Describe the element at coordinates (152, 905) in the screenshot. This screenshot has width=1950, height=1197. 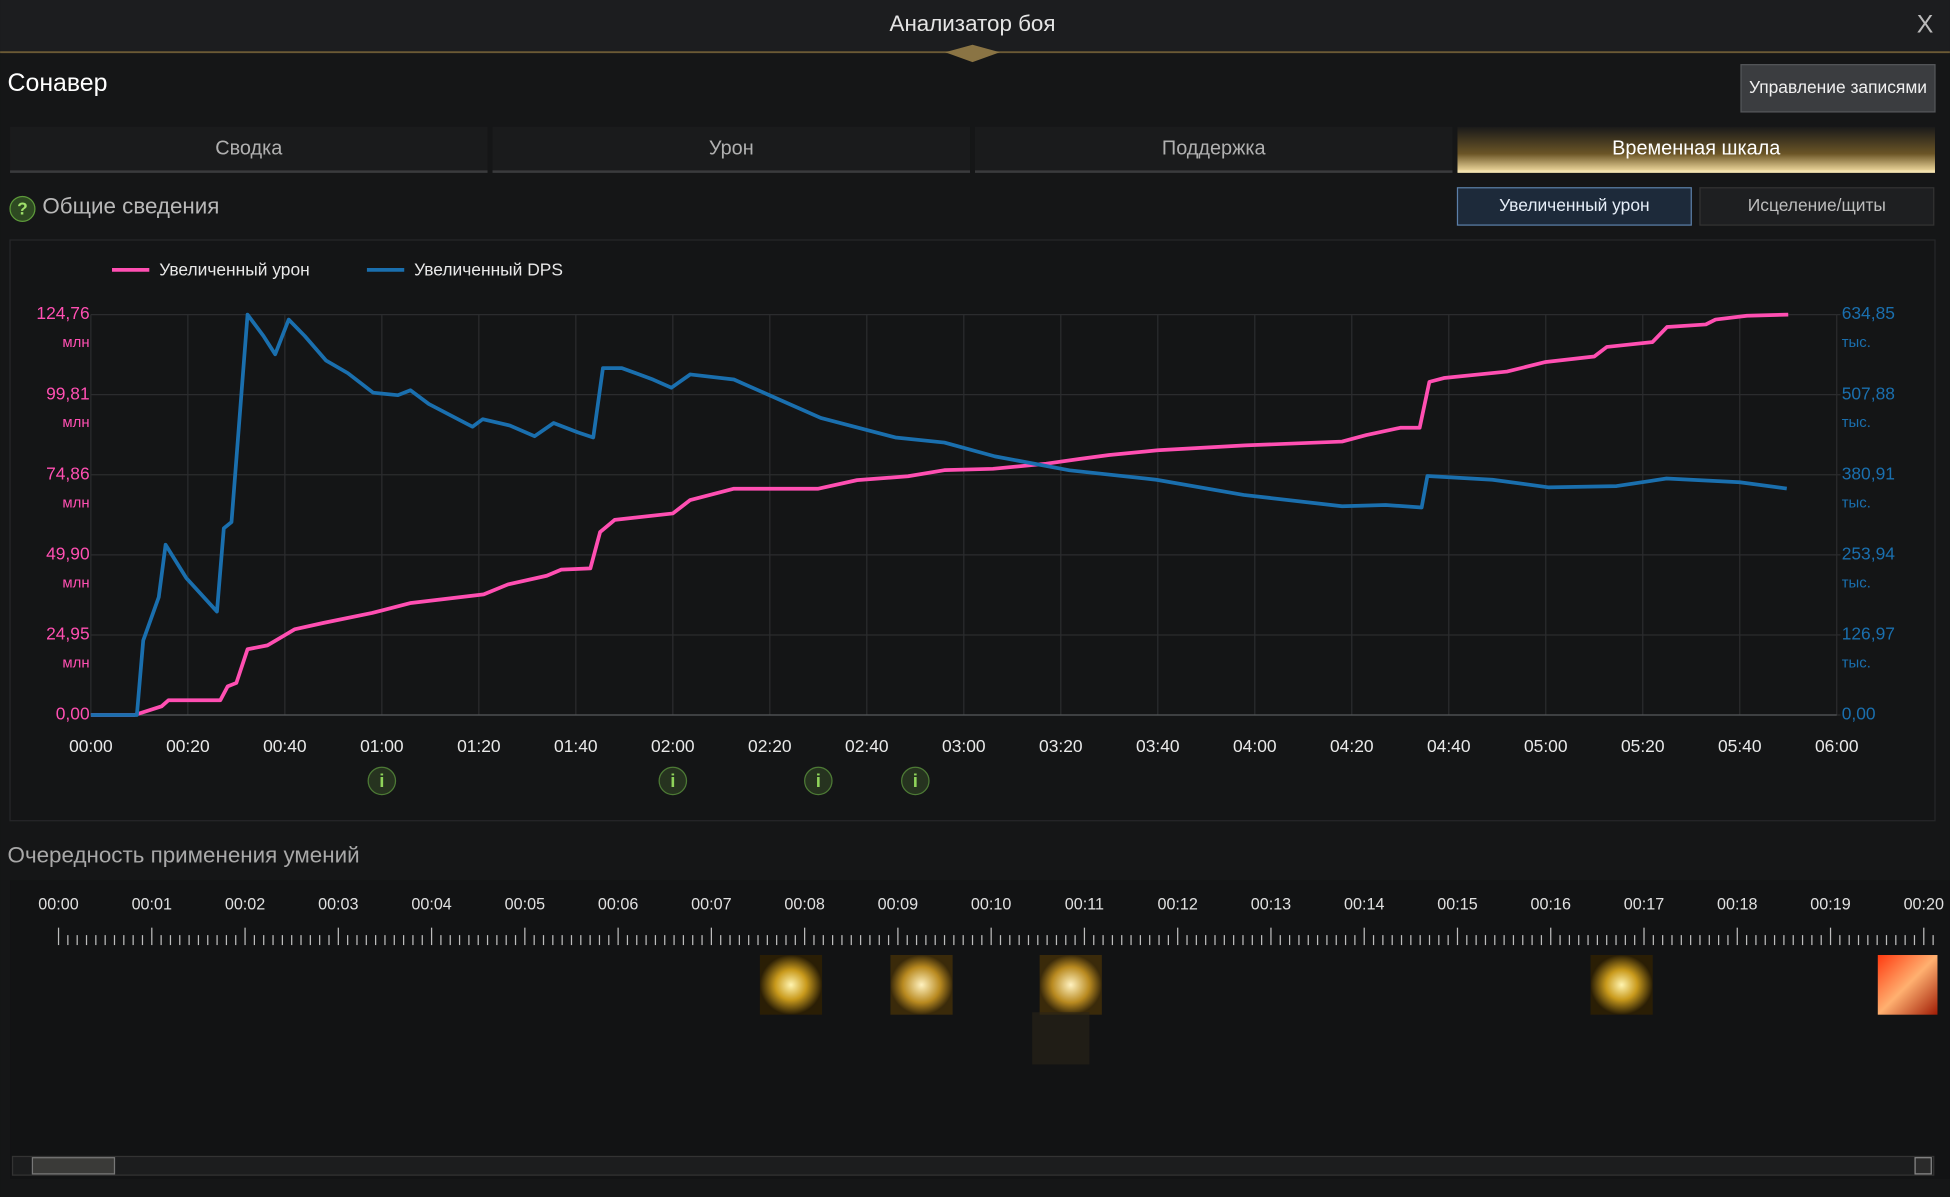
I see `timeline-label: 00:01` at that location.